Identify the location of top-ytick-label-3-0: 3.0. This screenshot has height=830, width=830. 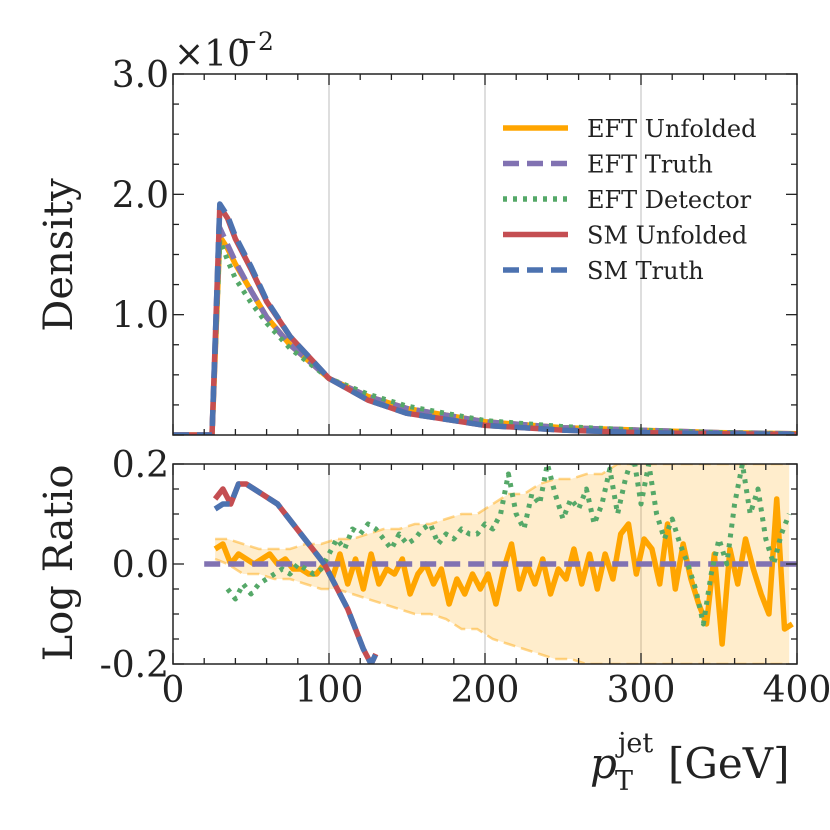
(140, 75).